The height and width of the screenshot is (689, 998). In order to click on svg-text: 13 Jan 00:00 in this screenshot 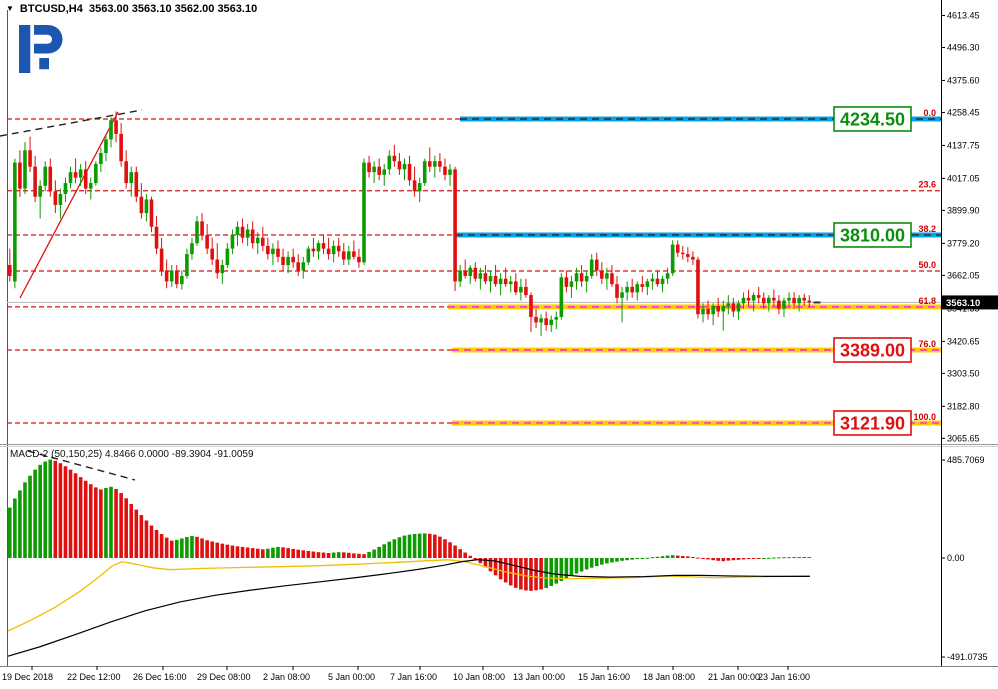, I will do `click(539, 677)`.